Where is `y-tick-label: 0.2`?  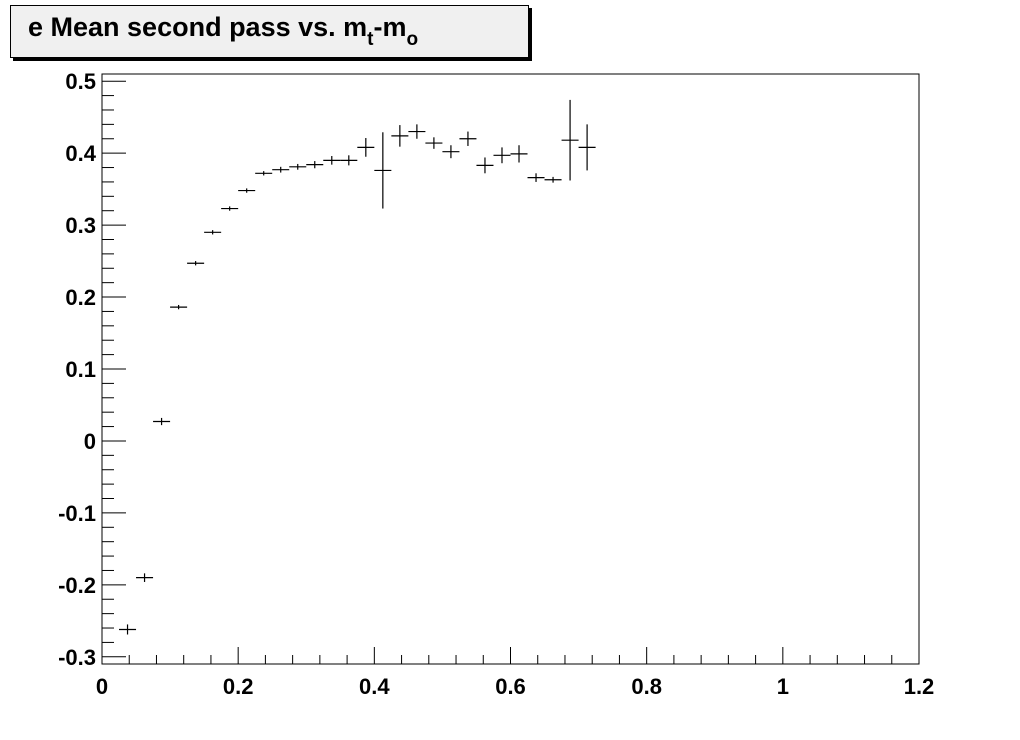 y-tick-label: 0.2 is located at coordinates (80, 297).